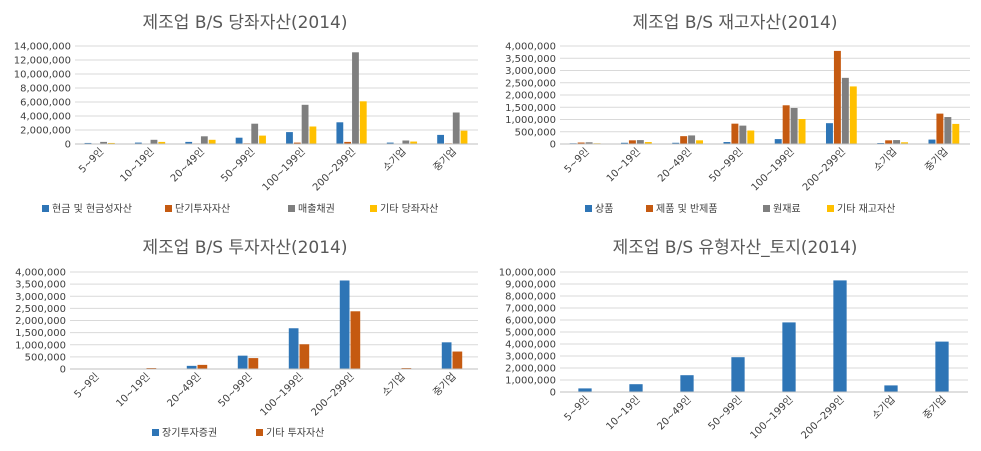 This screenshot has width=981, height=451. What do you see at coordinates (802, 131) in the screenshot?
I see `bar-기타 재고자산-100~199인` at bounding box center [802, 131].